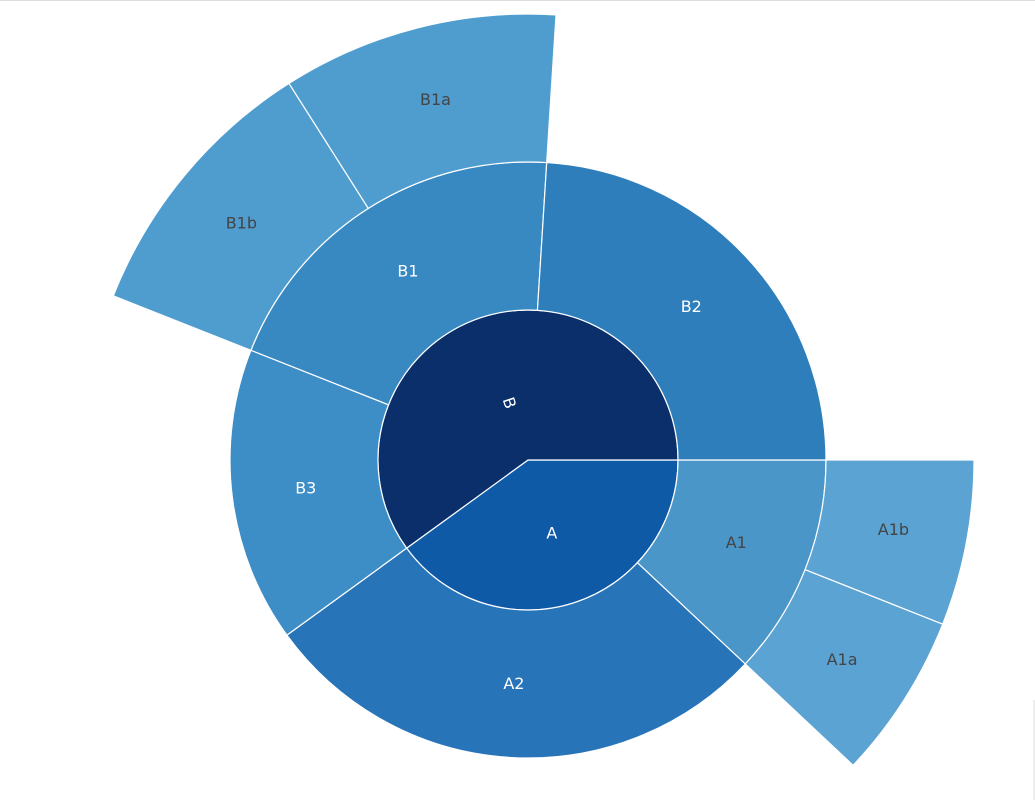 This screenshot has width=1035, height=800. What do you see at coordinates (422, 111) in the screenshot?
I see `sector-b1a` at bounding box center [422, 111].